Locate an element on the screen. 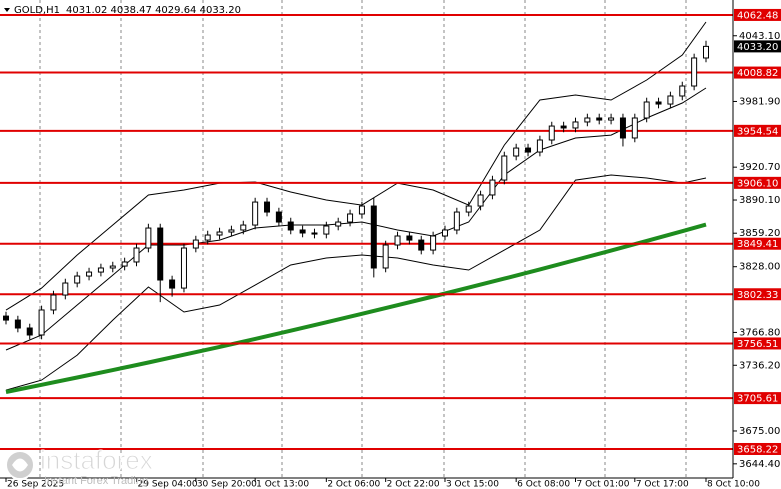  logo: instaforex Instant Forex Trading is located at coordinates (79, 465).